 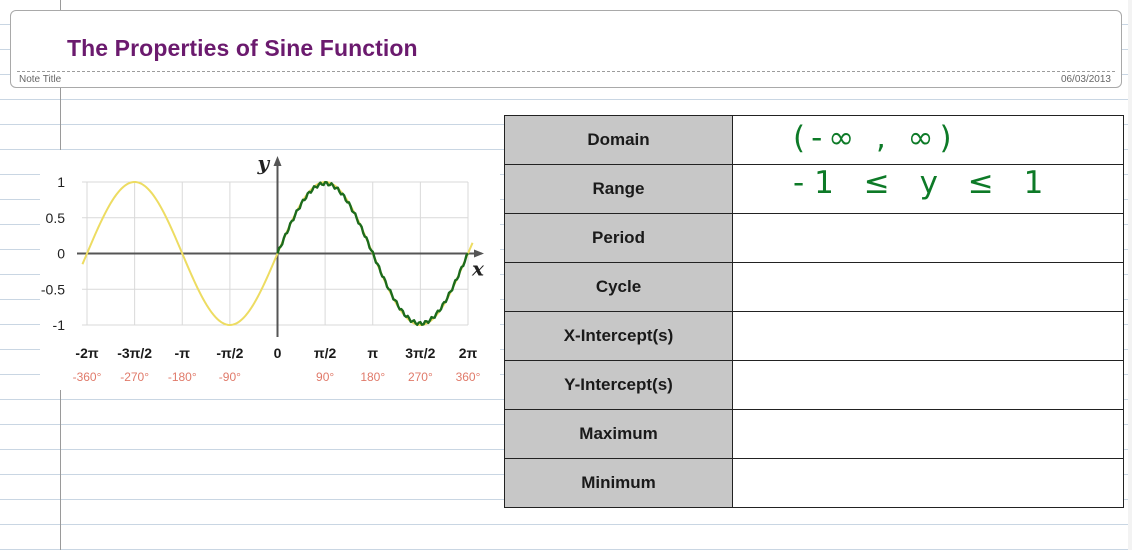 I want to click on x-tick-label-radians: π, so click(x=372, y=353).